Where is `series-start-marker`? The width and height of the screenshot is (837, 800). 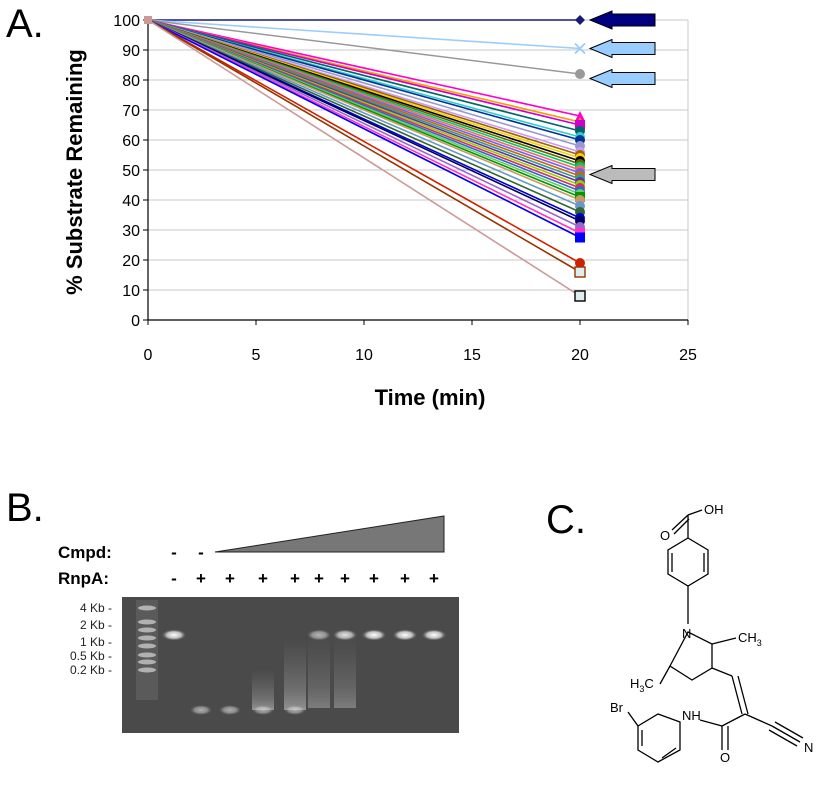
series-start-marker is located at coordinates (148, 20).